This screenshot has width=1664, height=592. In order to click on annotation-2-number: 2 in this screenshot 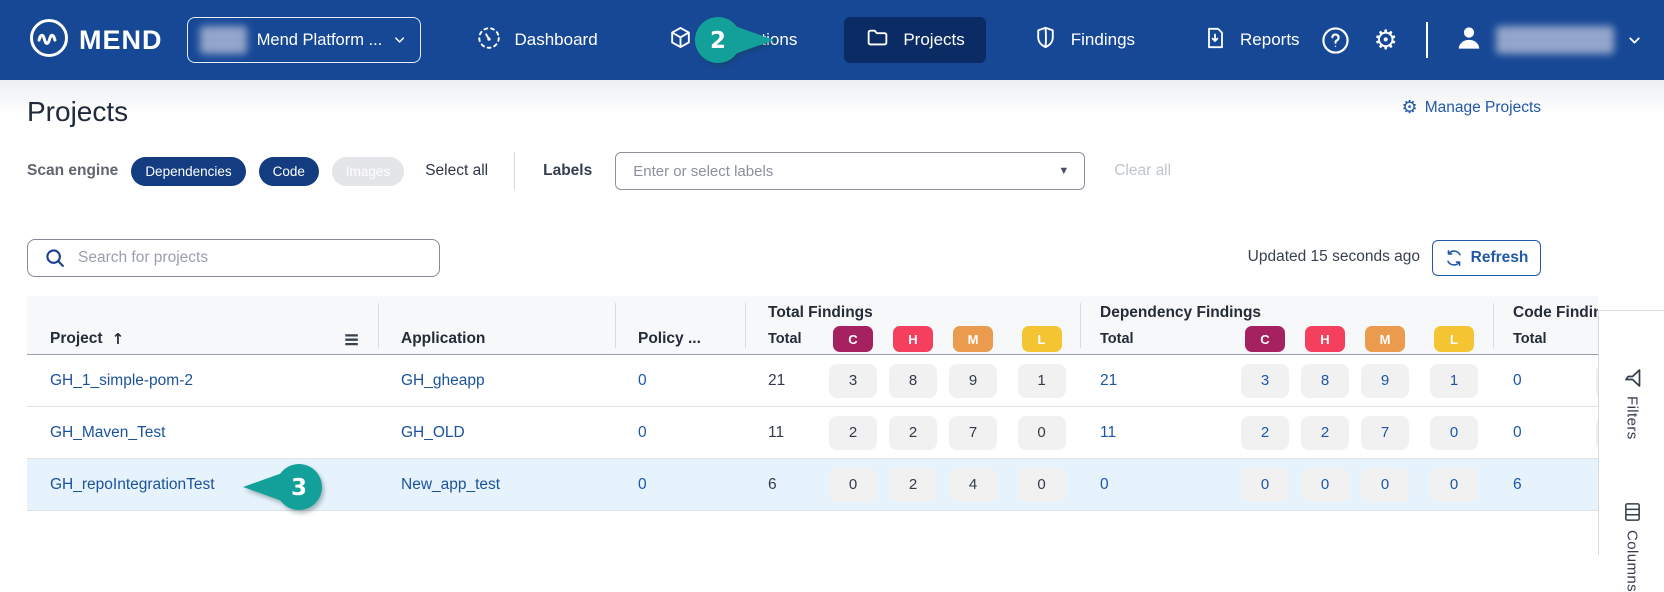, I will do `click(718, 41)`.